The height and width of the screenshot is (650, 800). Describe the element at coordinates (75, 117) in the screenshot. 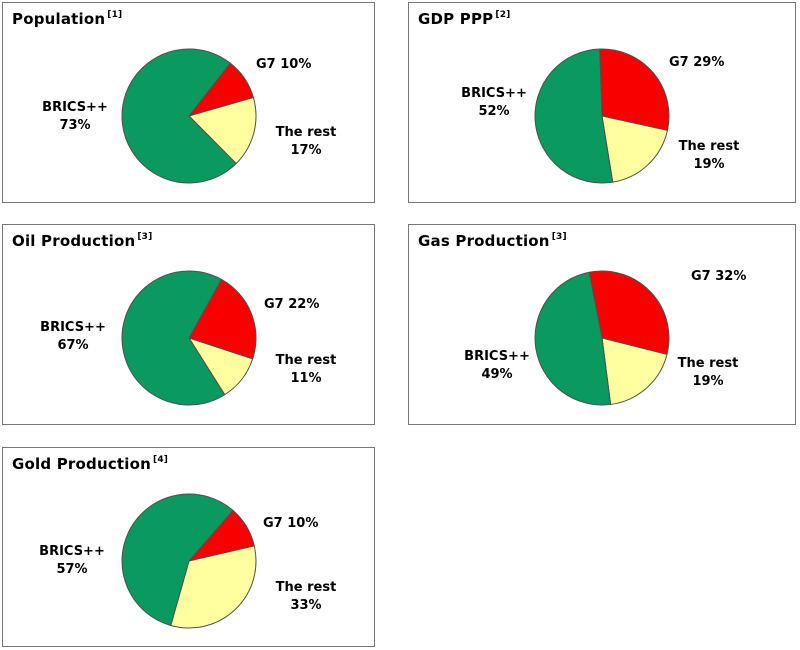

I see `label-brics: BRICS++ 73%` at that location.